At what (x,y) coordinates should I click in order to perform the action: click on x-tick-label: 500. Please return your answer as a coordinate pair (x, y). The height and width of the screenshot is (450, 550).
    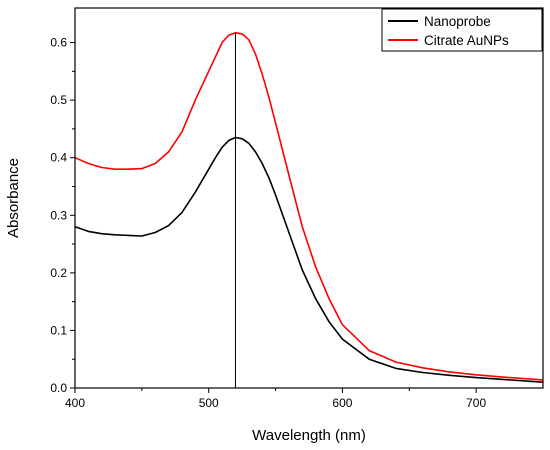
    Looking at the image, I should click on (209, 403).